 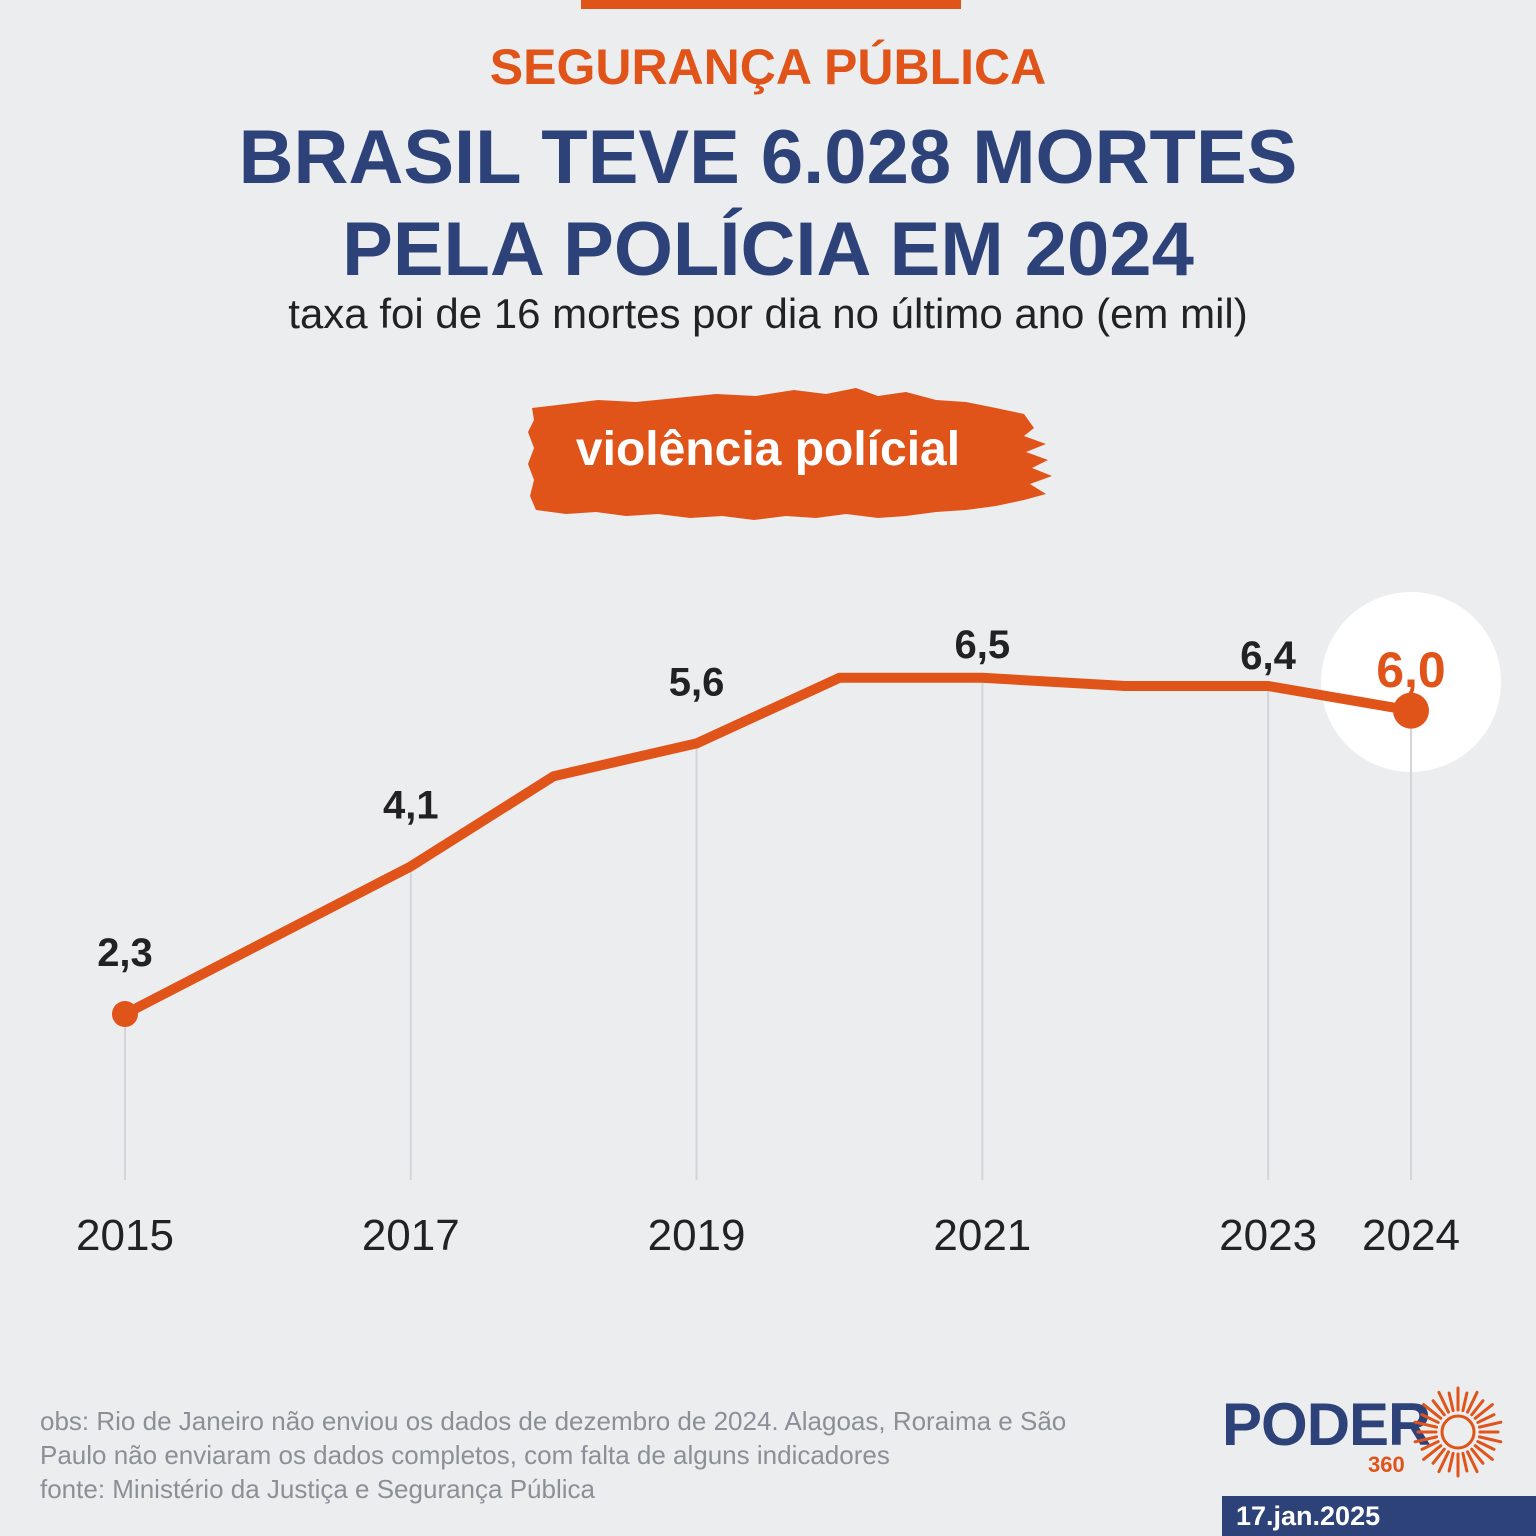 What do you see at coordinates (1458, 1432) in the screenshot?
I see `sun-icon` at bounding box center [1458, 1432].